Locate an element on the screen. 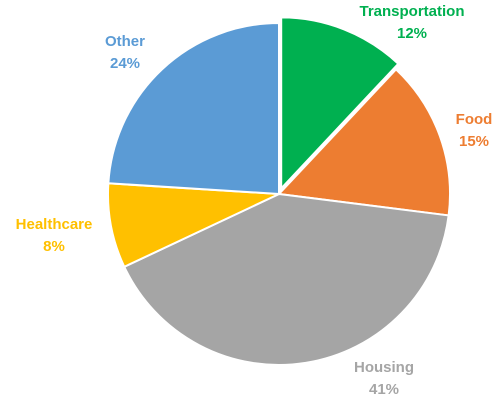  slice-label: Housing is located at coordinates (384, 367).